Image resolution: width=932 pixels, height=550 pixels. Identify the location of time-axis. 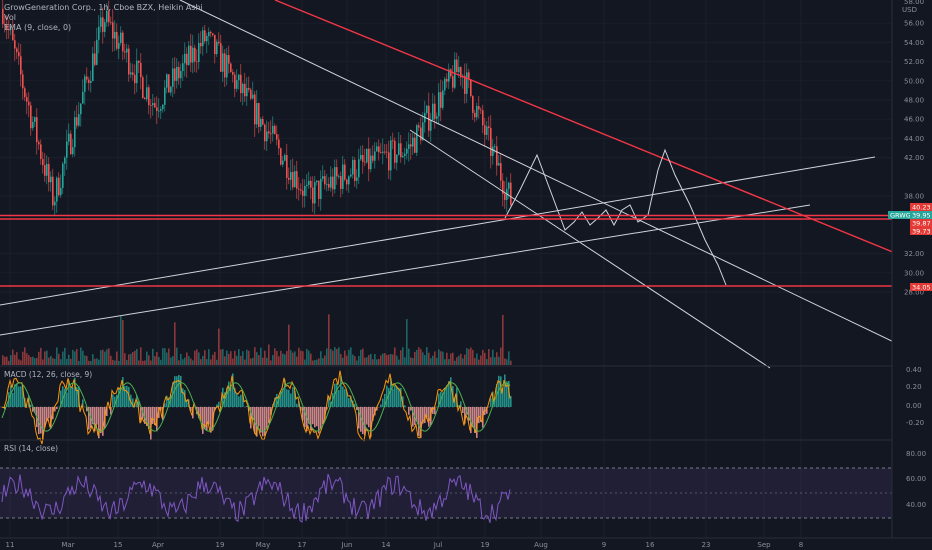
(466, 544).